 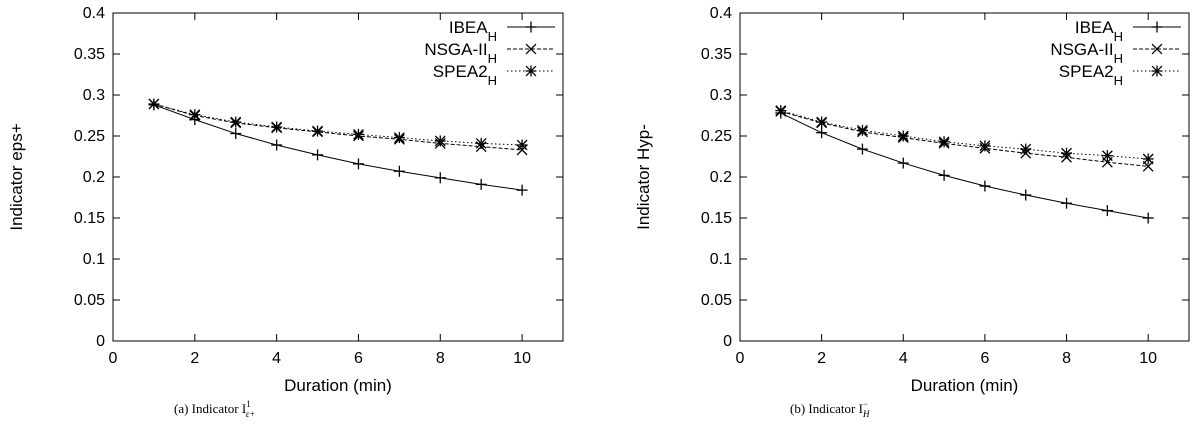 I want to click on figure-caption: (b) Indicator I− H, so click(x=830, y=409).